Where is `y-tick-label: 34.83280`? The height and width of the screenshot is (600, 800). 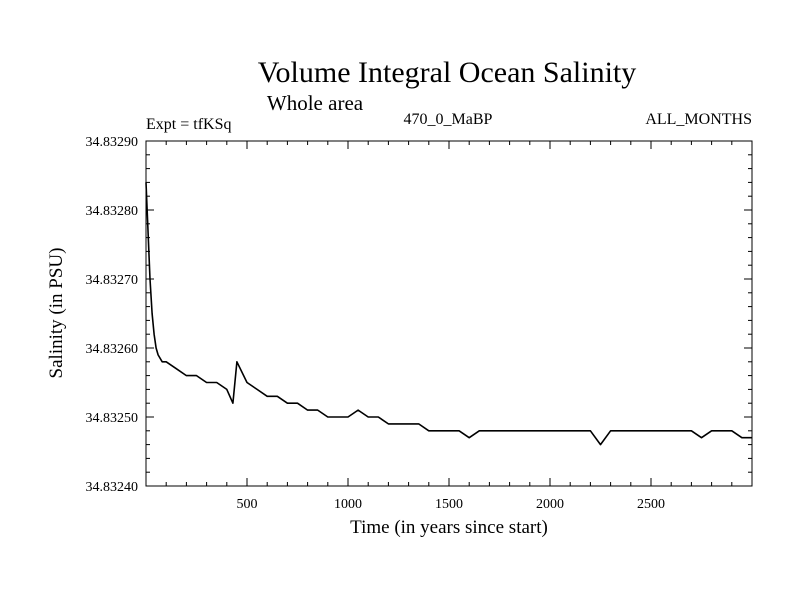
y-tick-label: 34.83280 is located at coordinates (112, 211).